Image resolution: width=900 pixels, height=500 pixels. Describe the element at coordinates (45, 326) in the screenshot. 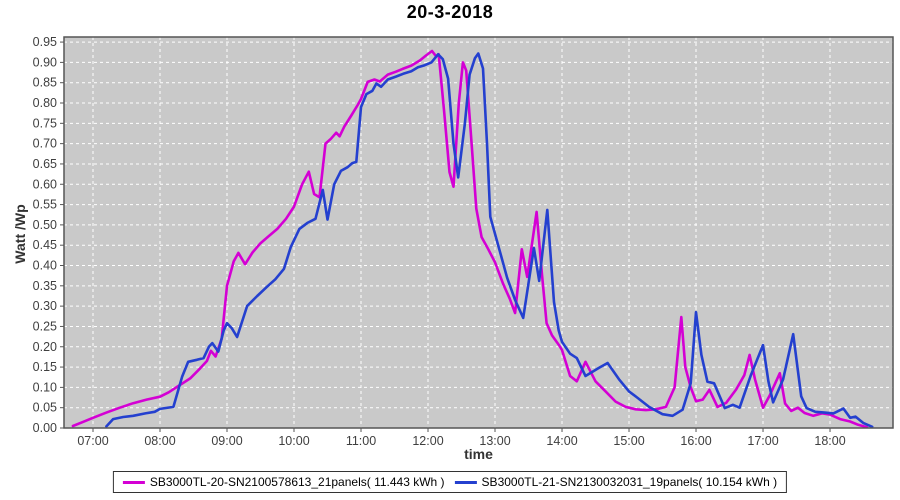

I see `y-tick-label: 0.25` at that location.